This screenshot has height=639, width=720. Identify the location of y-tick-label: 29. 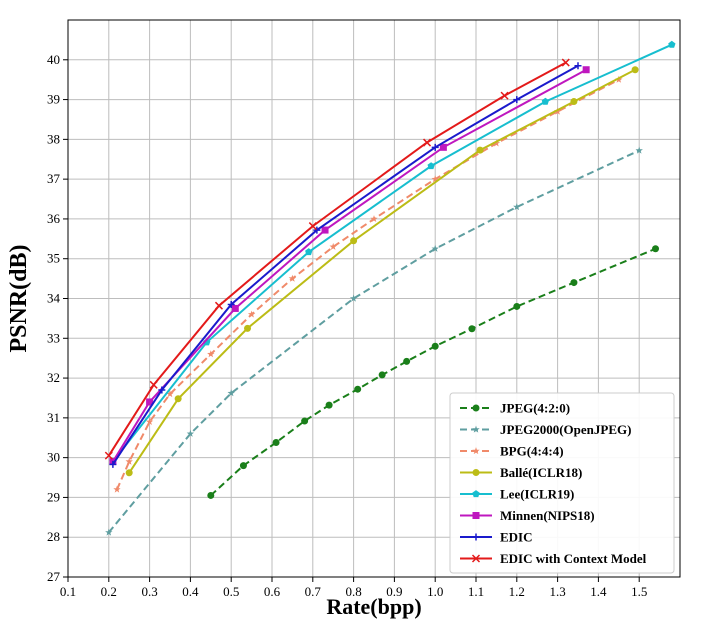
(53, 496).